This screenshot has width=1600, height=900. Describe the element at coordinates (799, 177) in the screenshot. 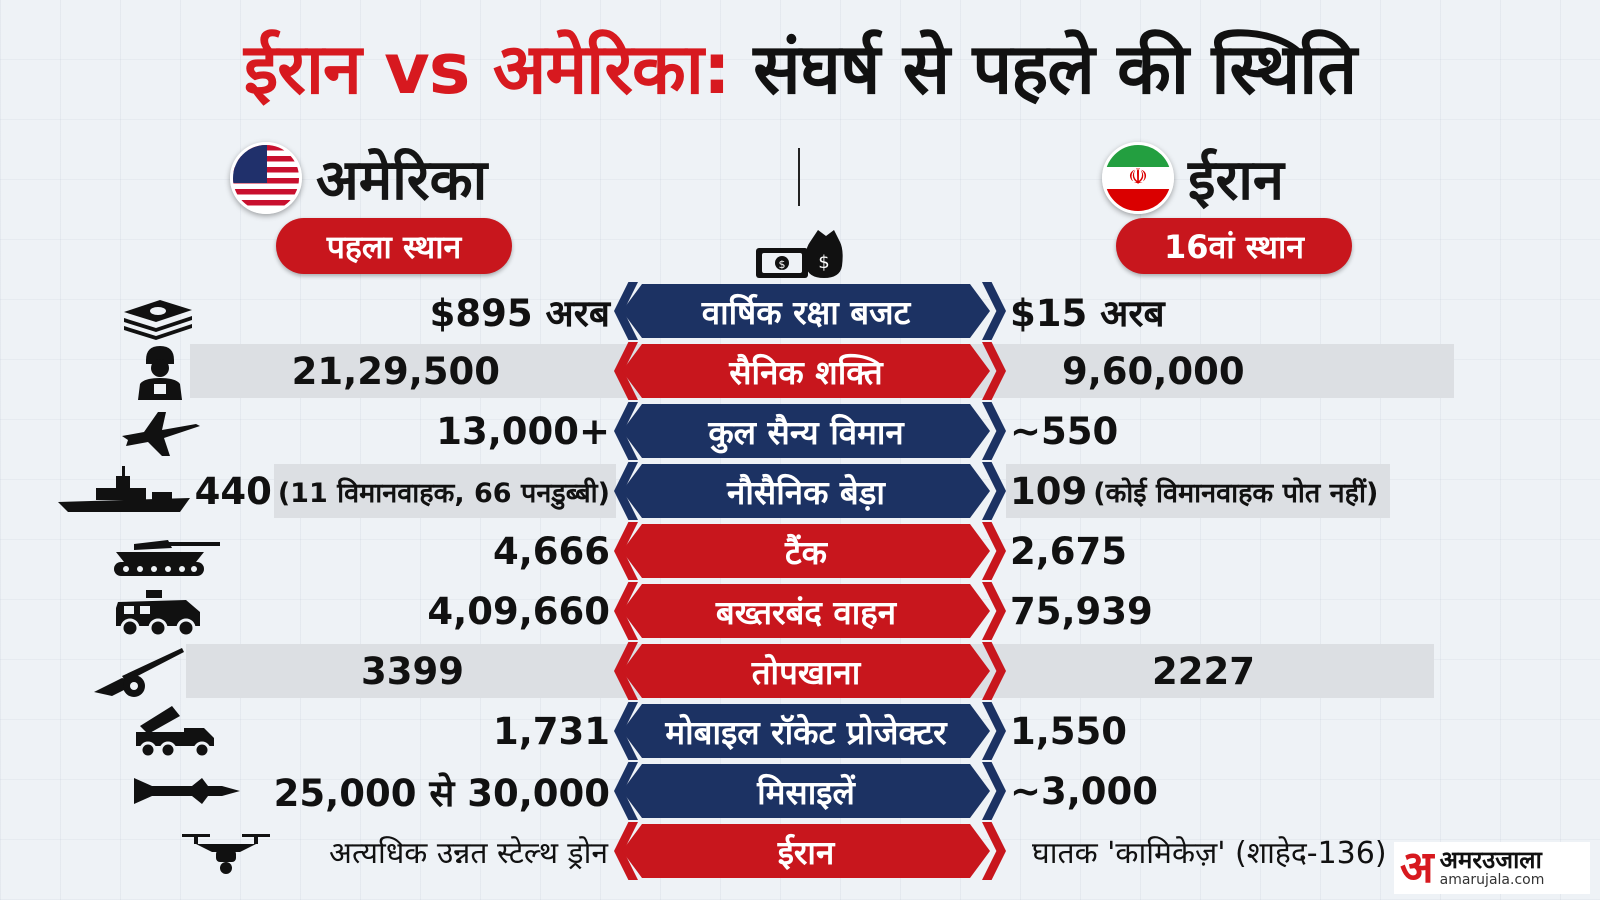

I see `center-divider` at that location.